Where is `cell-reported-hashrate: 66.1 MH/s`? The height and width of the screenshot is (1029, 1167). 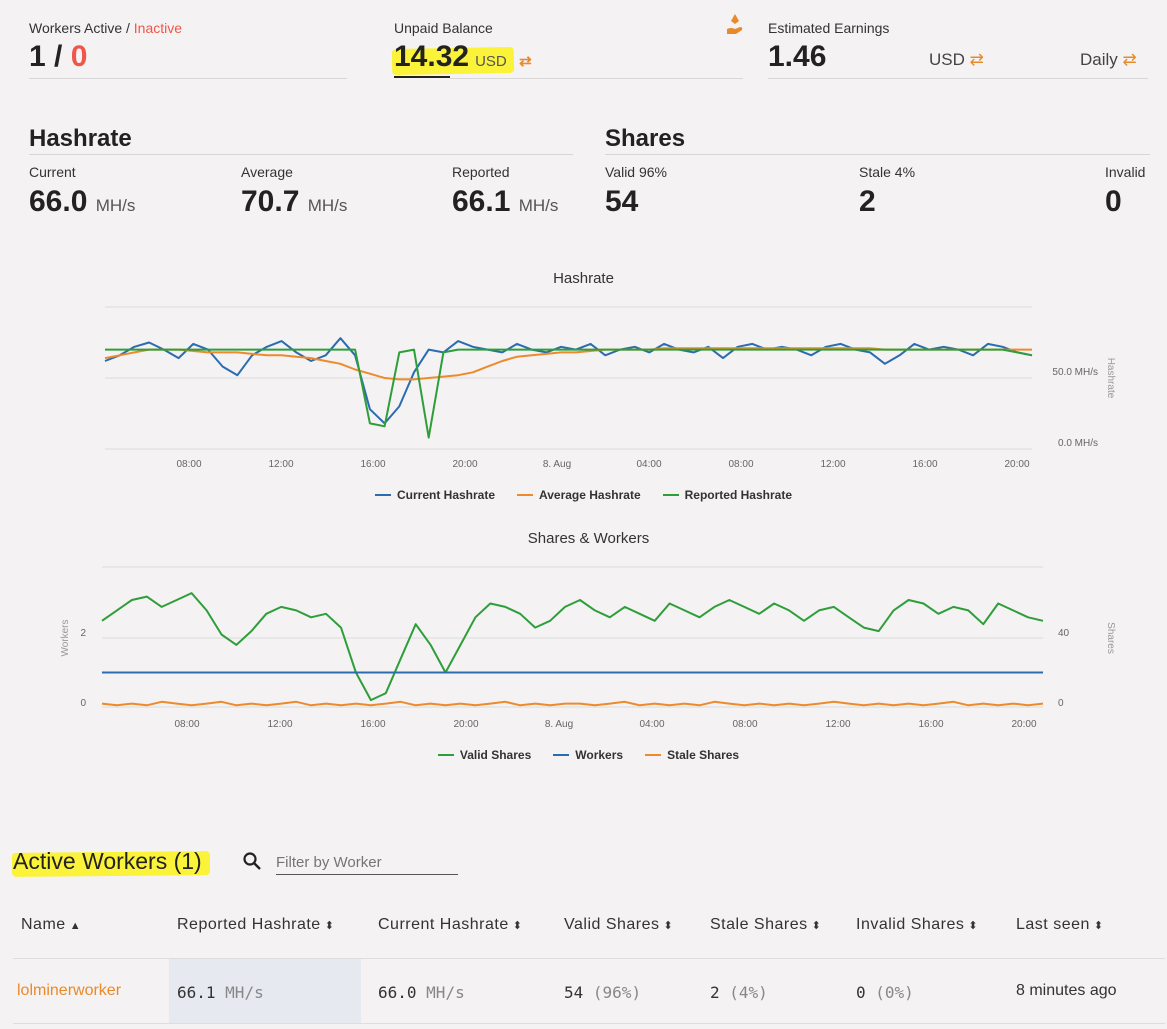 cell-reported-hashrate: 66.1 MH/s is located at coordinates (220, 992).